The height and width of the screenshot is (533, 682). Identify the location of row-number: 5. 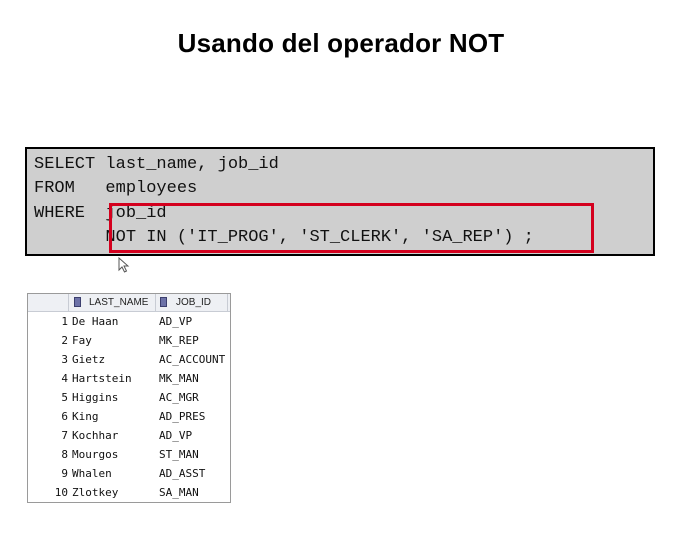
(64, 397).